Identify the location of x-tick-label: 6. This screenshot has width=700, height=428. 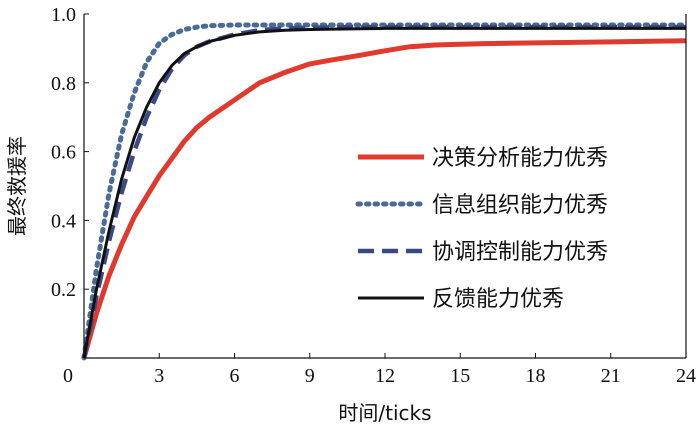
(235, 376).